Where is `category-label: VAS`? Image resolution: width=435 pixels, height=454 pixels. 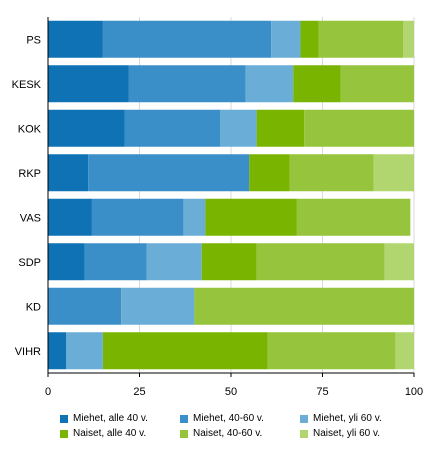 category-label: VAS is located at coordinates (30, 218).